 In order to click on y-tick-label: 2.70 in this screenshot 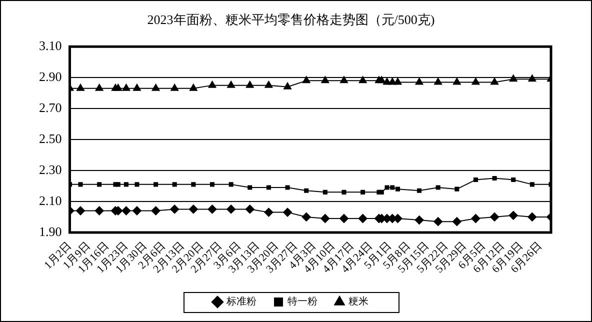, I will do `click(50, 107)`.